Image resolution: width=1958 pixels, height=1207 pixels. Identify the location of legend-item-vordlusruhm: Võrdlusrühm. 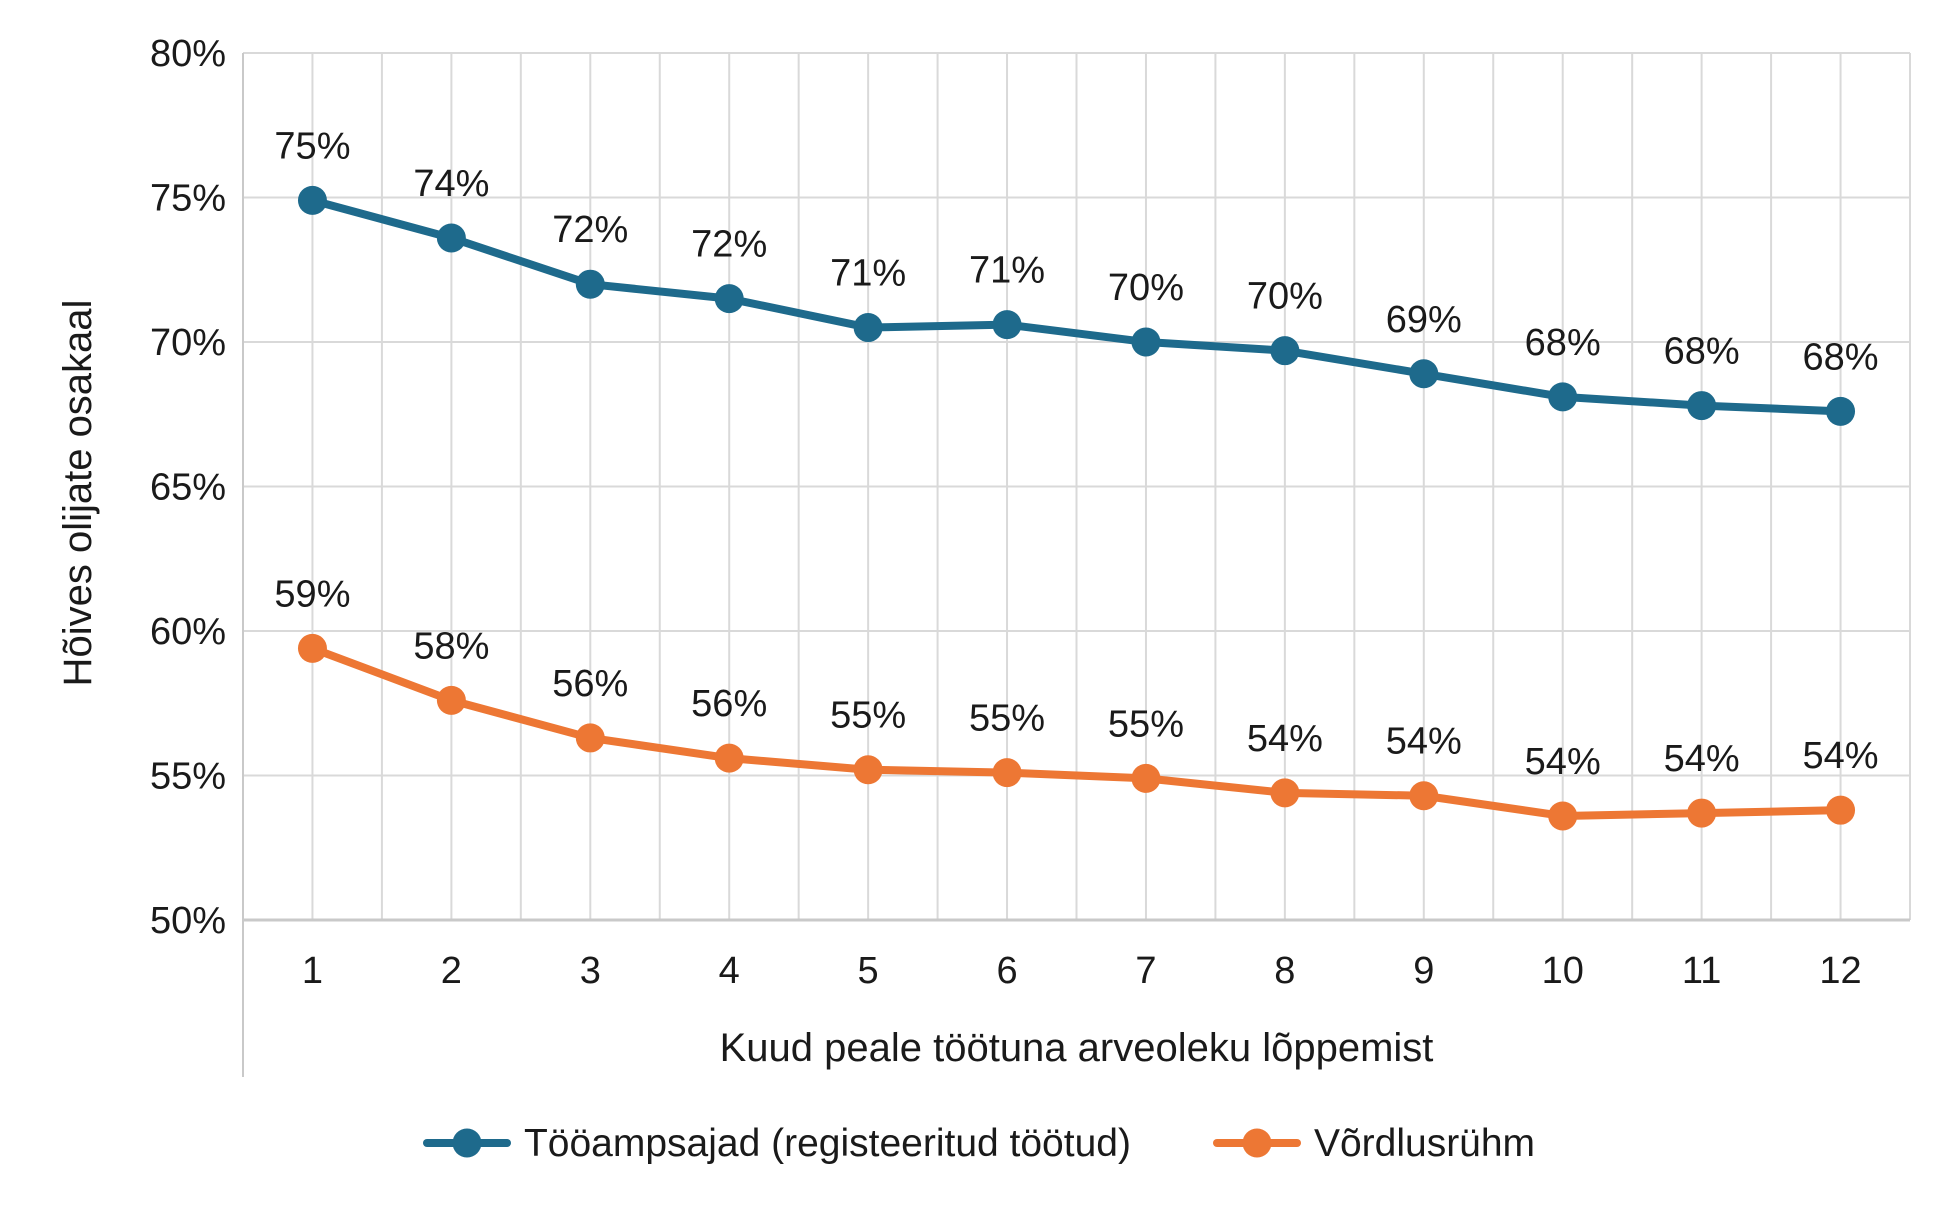
(1374, 1143).